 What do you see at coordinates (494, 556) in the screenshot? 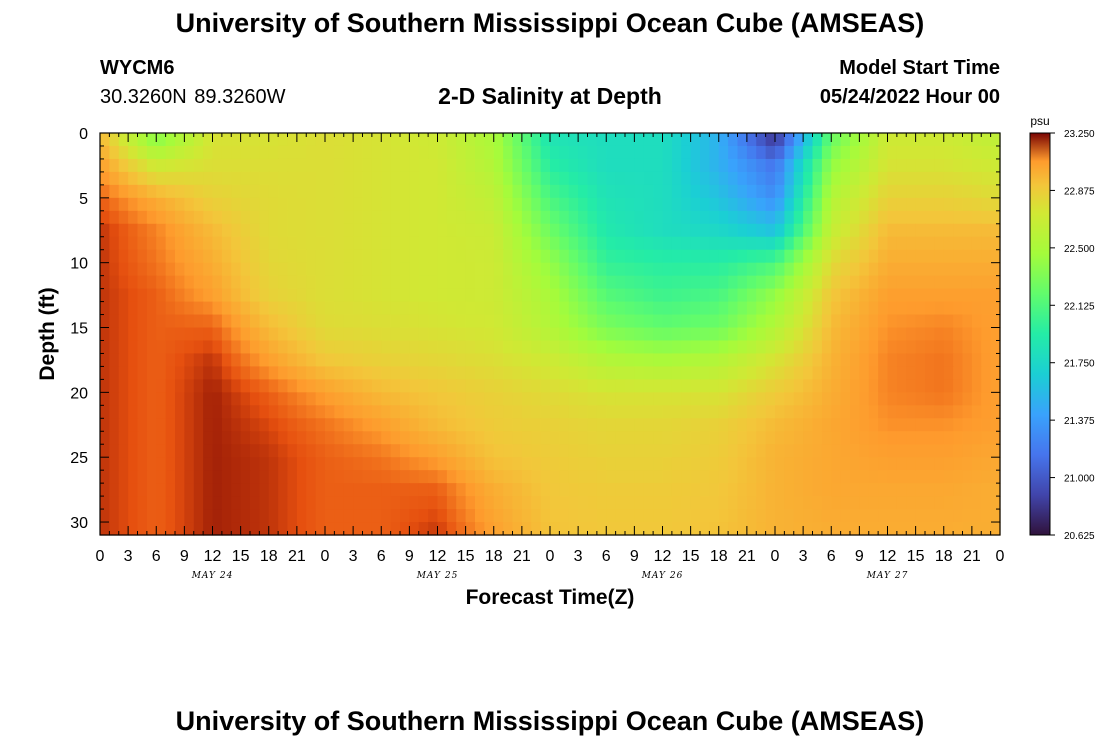
I see `x-tick-label: 18` at bounding box center [494, 556].